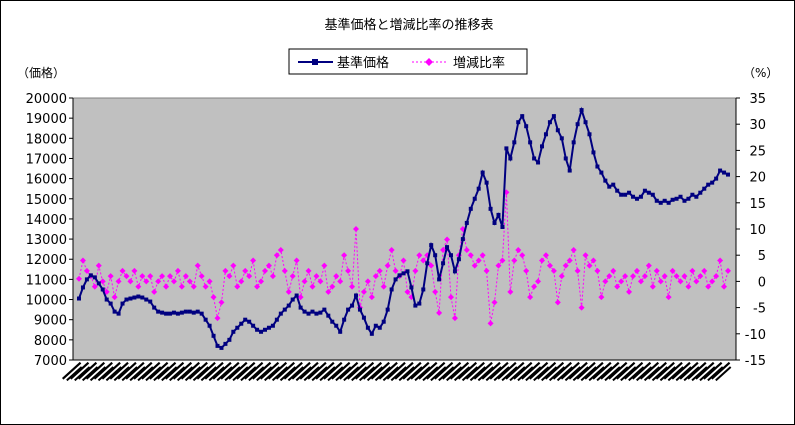 This screenshot has width=795, height=425. I want to click on y2-axis: -15 -10 -5 0 5 10 15 20 25 30 35, so click(750, 230).